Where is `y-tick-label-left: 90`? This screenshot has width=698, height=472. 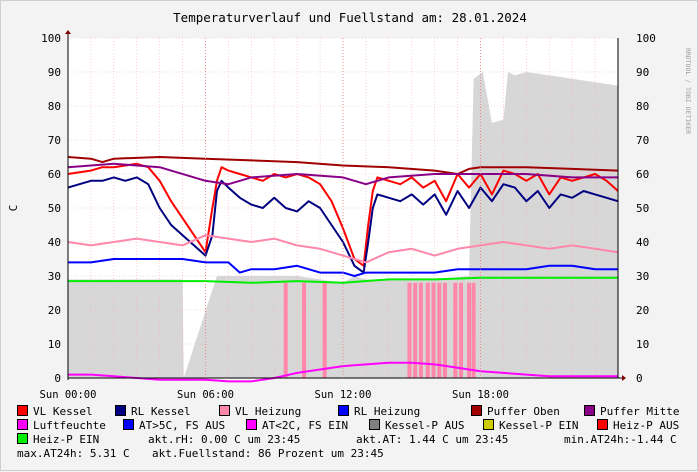 y-tick-label-left: 90 is located at coordinates (54, 72).